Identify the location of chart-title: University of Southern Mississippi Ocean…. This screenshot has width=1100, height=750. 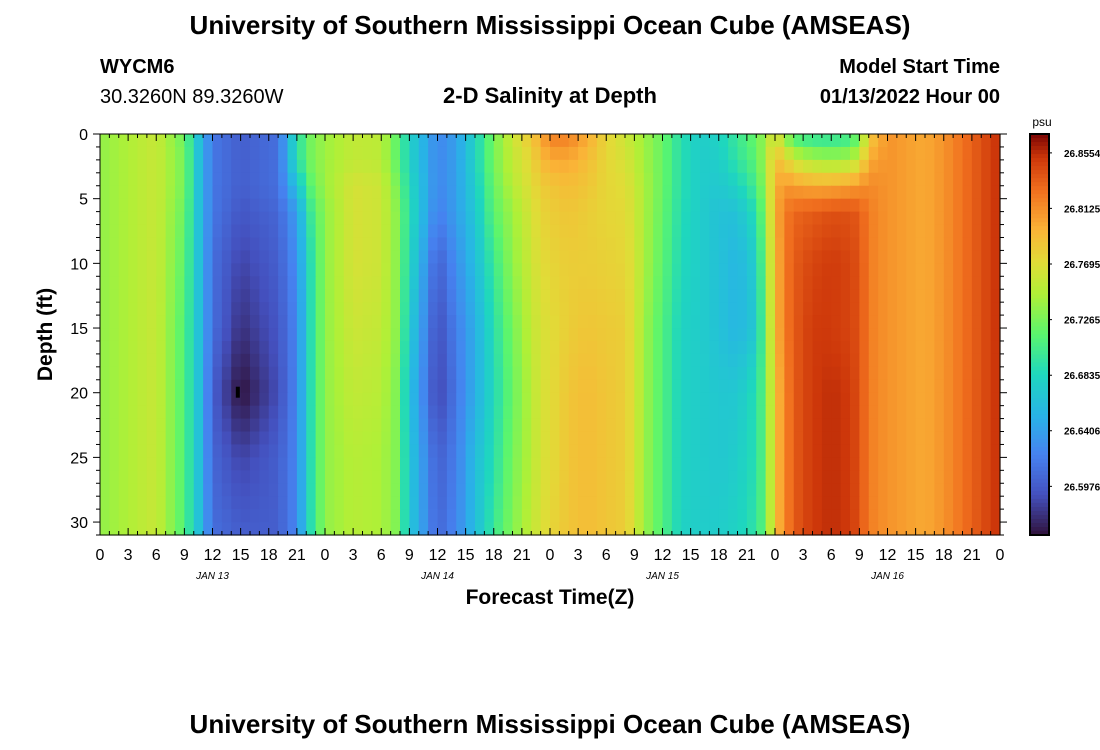
(550, 25).